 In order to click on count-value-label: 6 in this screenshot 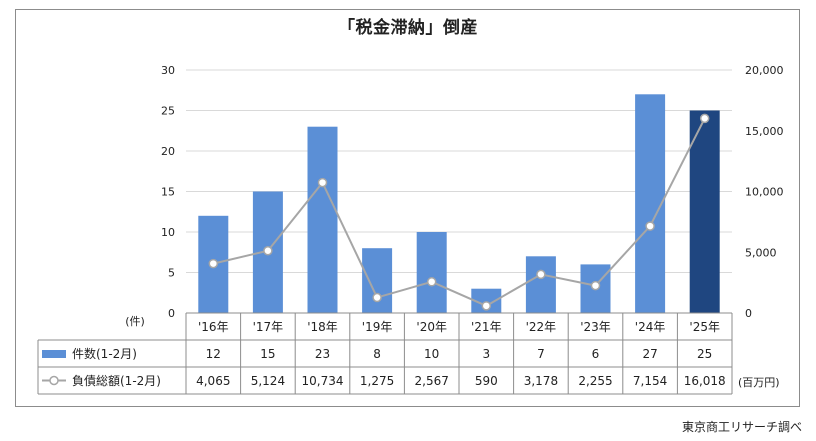, I will do `click(596, 354)`.